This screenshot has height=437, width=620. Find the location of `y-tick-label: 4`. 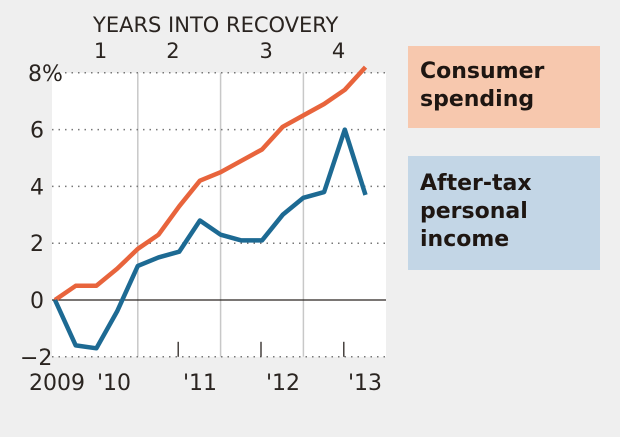

y-tick-label: 4 is located at coordinates (37, 187).